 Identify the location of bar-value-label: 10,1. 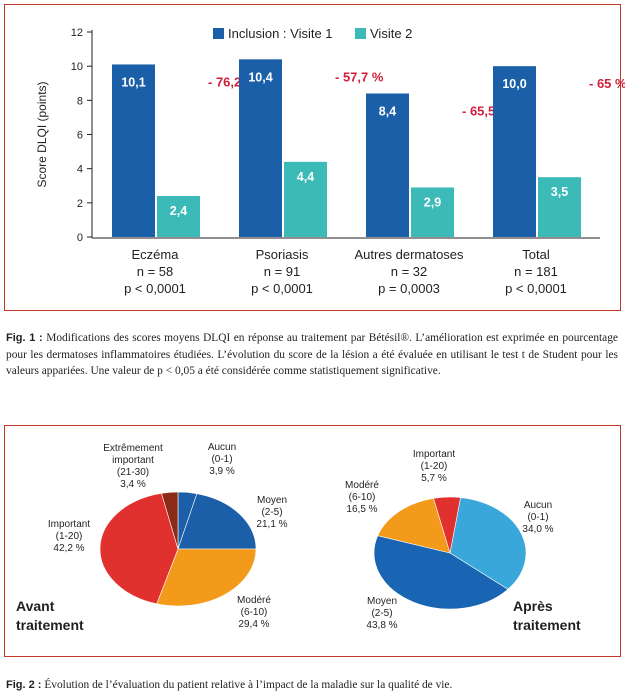
(133, 82).